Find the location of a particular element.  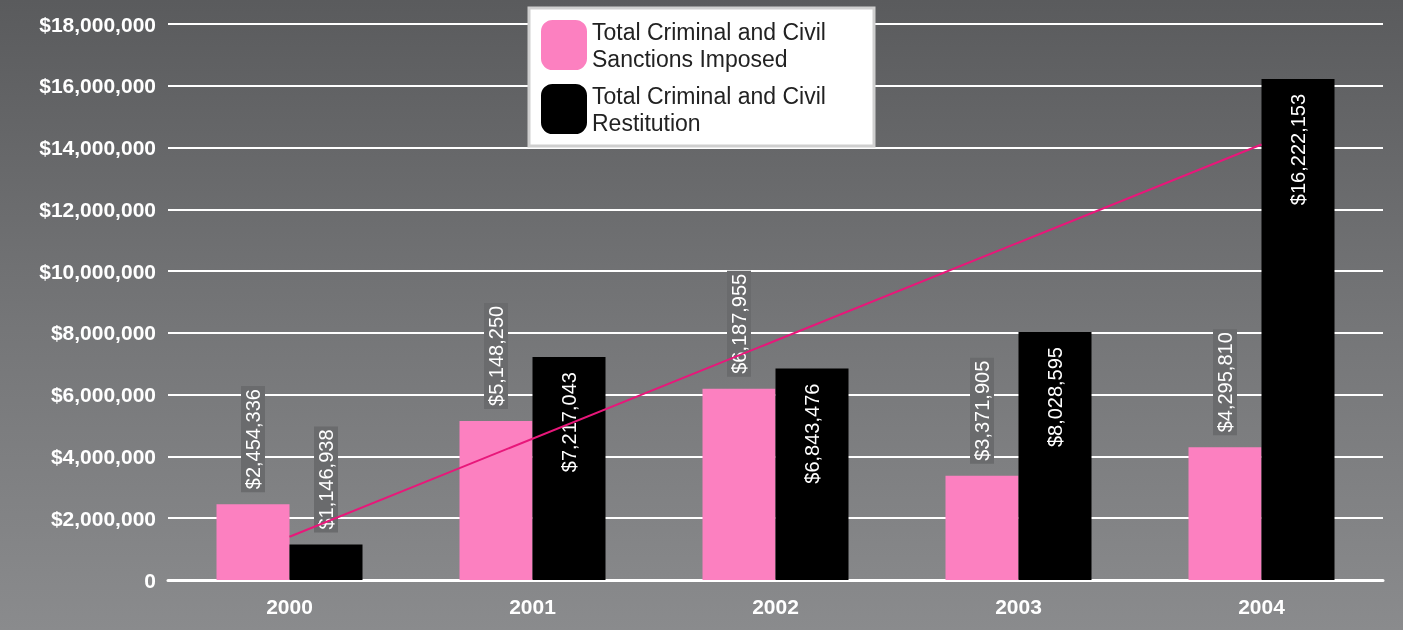

data-label: $6,843,476 is located at coordinates (812, 433).